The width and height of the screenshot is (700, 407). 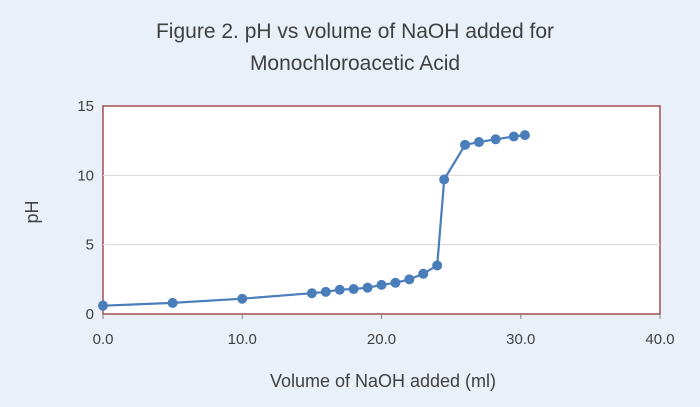 What do you see at coordinates (85, 210) in the screenshot?
I see `y-axis-ticks: 0 5 10 15` at bounding box center [85, 210].